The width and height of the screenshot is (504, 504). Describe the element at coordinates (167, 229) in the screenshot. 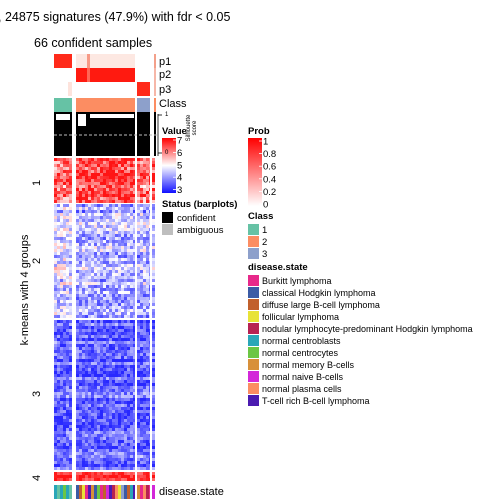

I see `status-legend-swatch-ambiguous` at that location.